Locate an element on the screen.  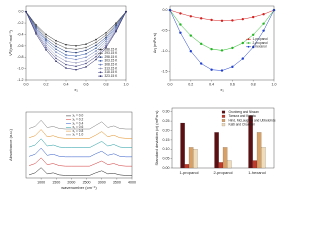
x-tick-label: 0.2 is located at coordinates (46, 84).